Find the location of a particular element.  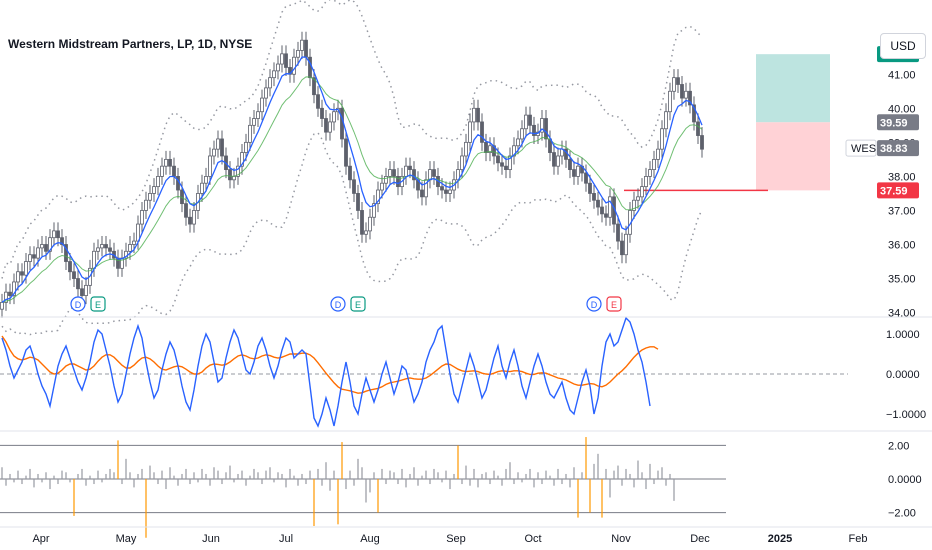

oscillator-line is located at coordinates (326, 372).